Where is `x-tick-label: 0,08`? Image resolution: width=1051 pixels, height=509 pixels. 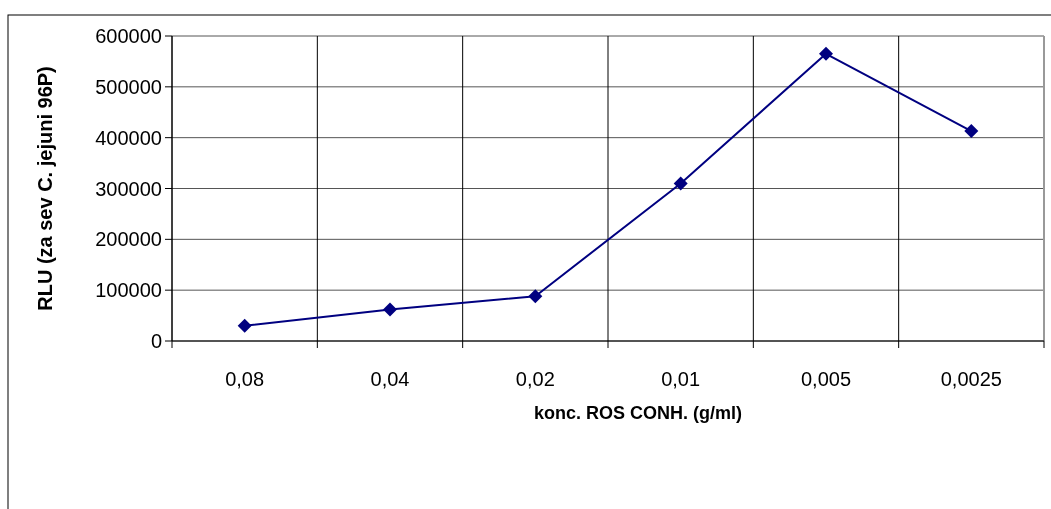 x-tick-label: 0,08 is located at coordinates (245, 379).